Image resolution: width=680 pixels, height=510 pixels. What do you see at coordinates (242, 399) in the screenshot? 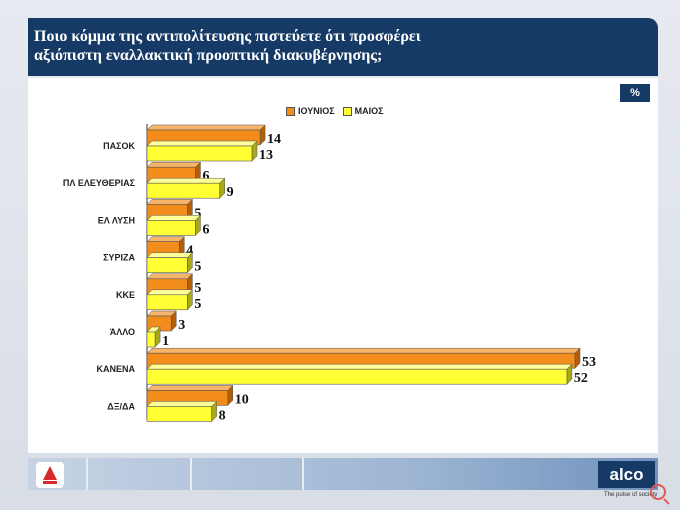
I see `data-label: 10` at bounding box center [242, 399].